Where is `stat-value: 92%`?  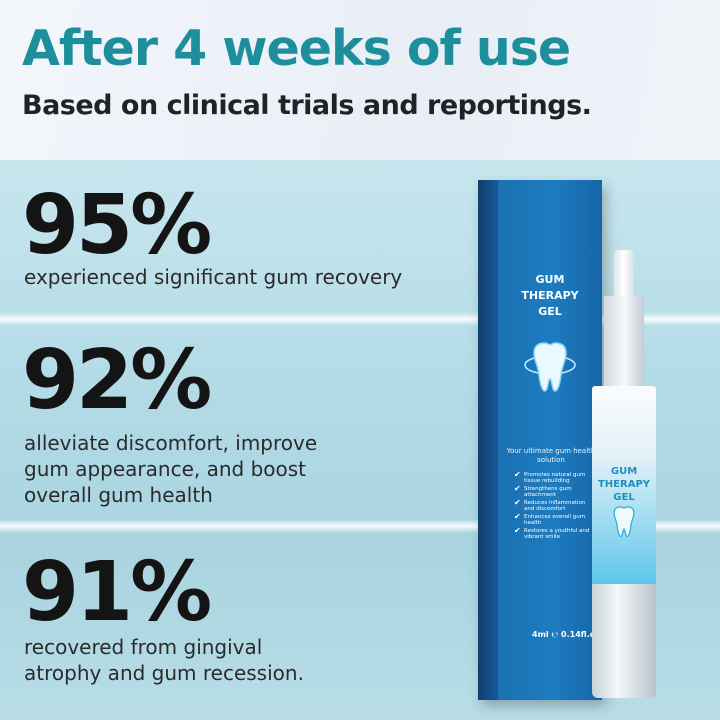 stat-value: 92% is located at coordinates (117, 380).